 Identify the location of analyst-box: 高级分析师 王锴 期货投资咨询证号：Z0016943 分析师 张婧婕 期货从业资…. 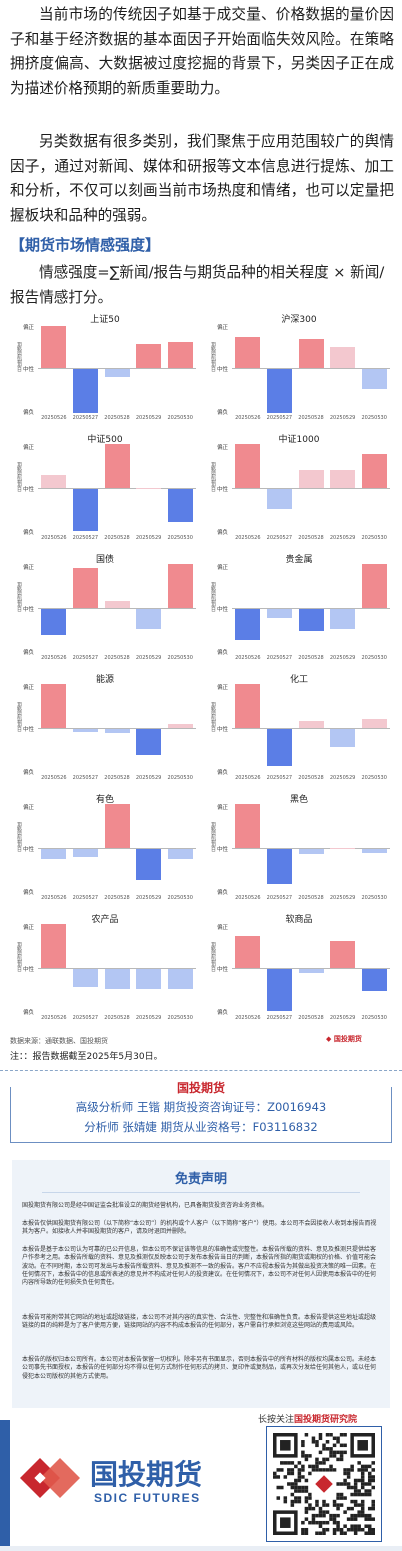
(201, 1115).